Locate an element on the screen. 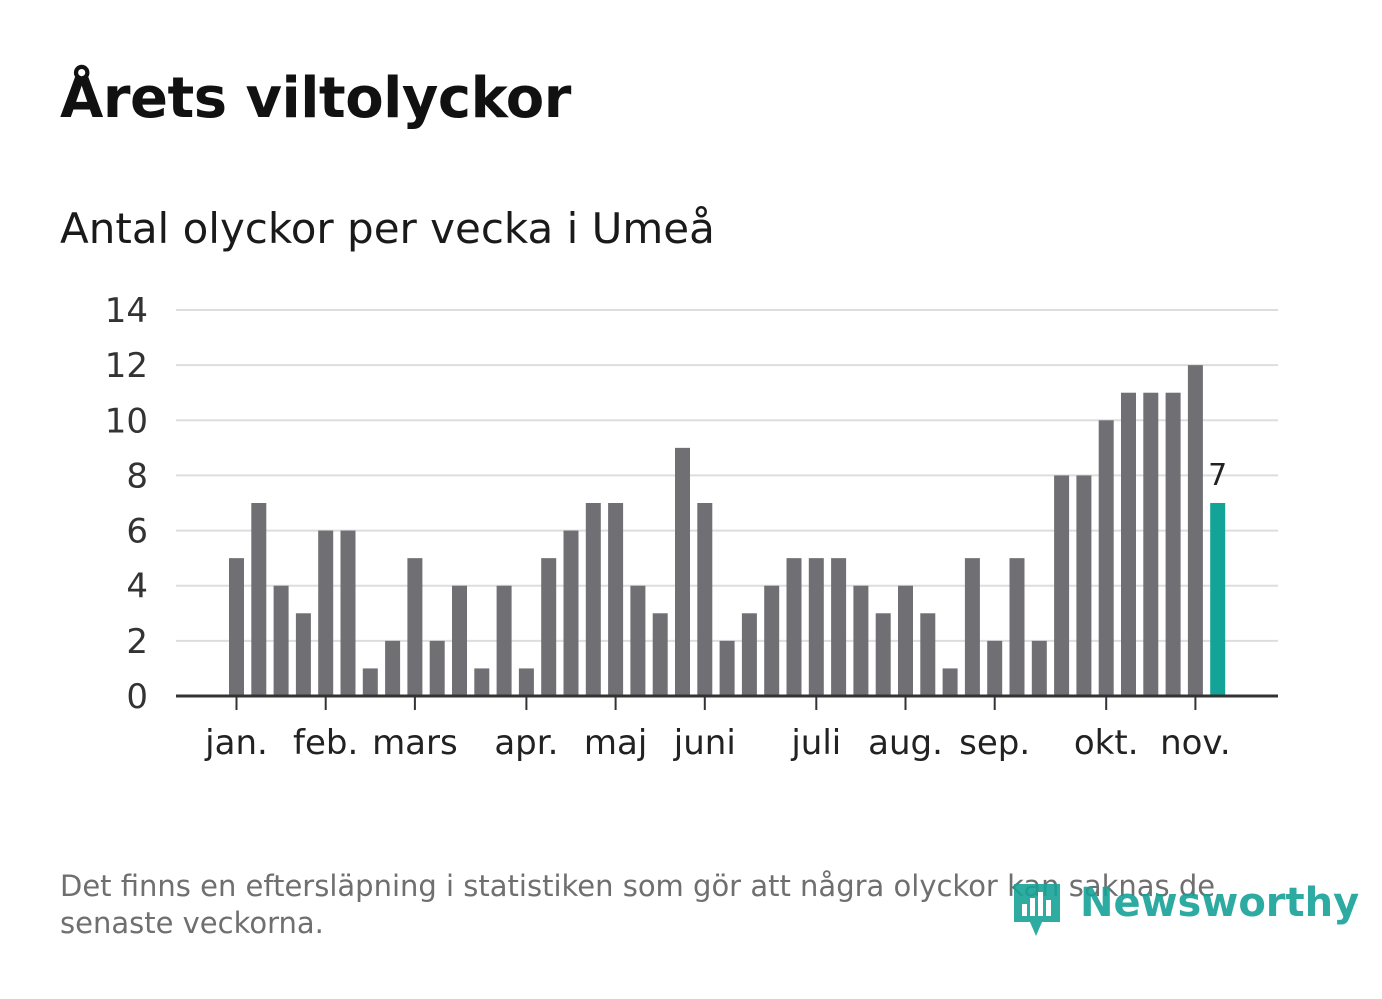  highlight-value-label: 7 is located at coordinates (1217, 475).